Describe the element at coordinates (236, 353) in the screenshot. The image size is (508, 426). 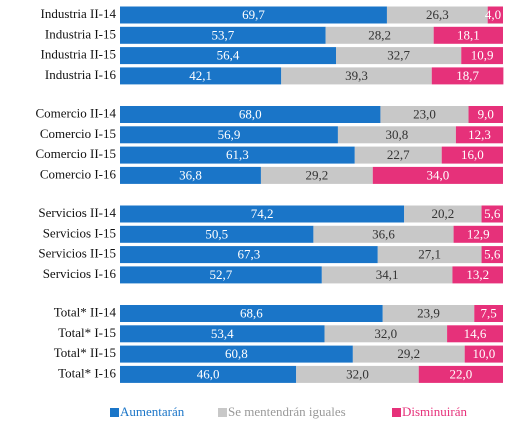
I see `value-label: 60,8` at that location.